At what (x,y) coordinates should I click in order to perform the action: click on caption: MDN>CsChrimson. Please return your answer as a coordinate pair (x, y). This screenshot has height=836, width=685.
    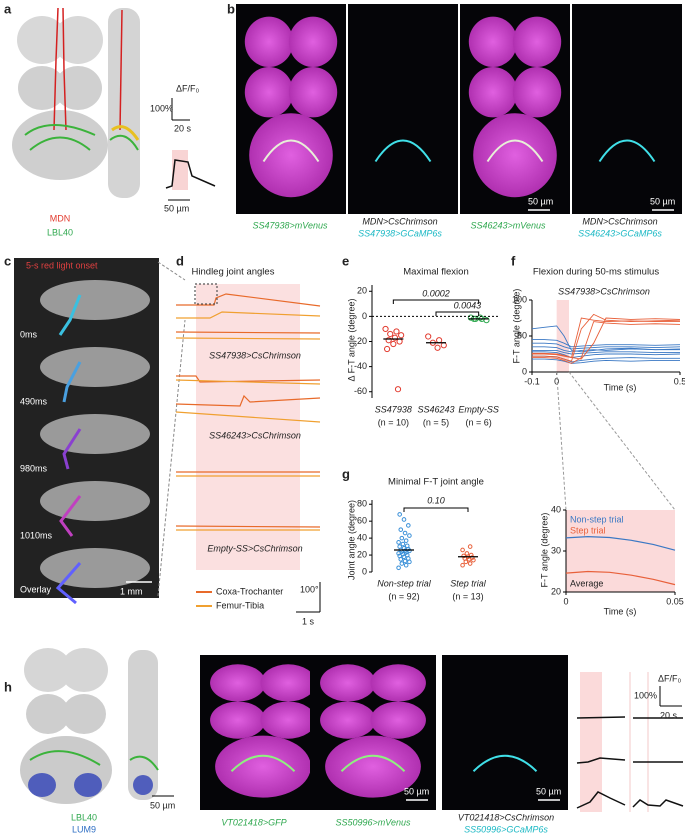
    Looking at the image, I should click on (399, 221).